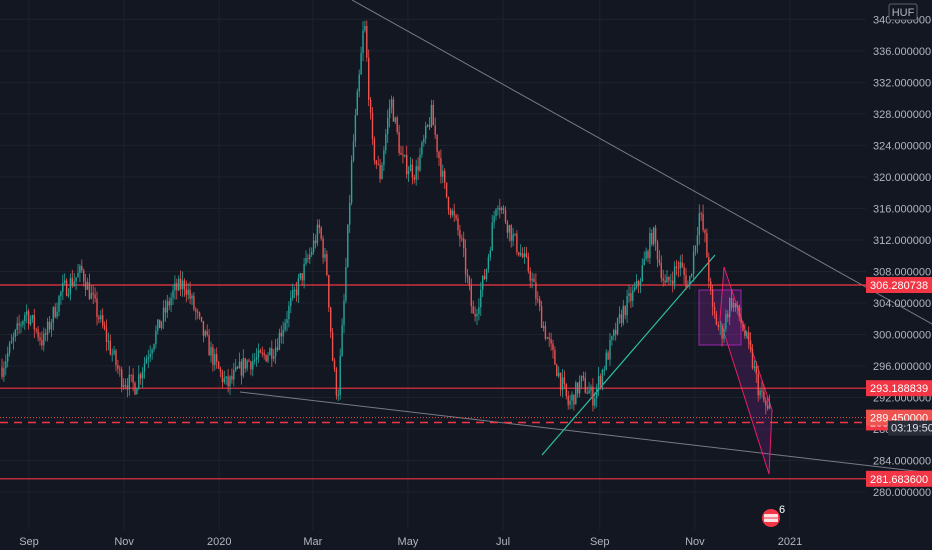  Describe the element at coordinates (410, 542) in the screenshot. I see `time-axis: Sep Nov 2020 Mar May Jul Sep Nov 2021` at that location.